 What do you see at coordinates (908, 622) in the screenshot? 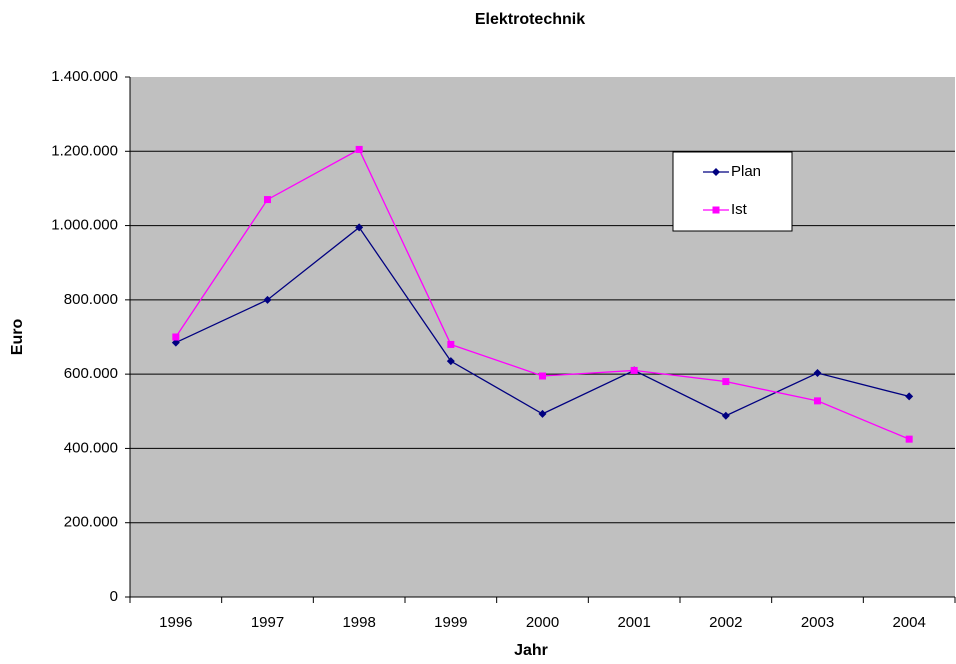
I see `x-tick-label: 2004` at bounding box center [908, 622].